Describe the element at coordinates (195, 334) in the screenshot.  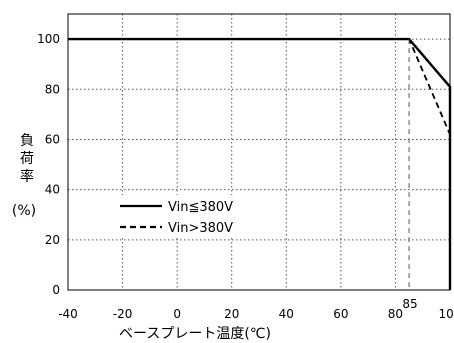
I see `x-axis-label: ベースプレート温度(℃)` at that location.